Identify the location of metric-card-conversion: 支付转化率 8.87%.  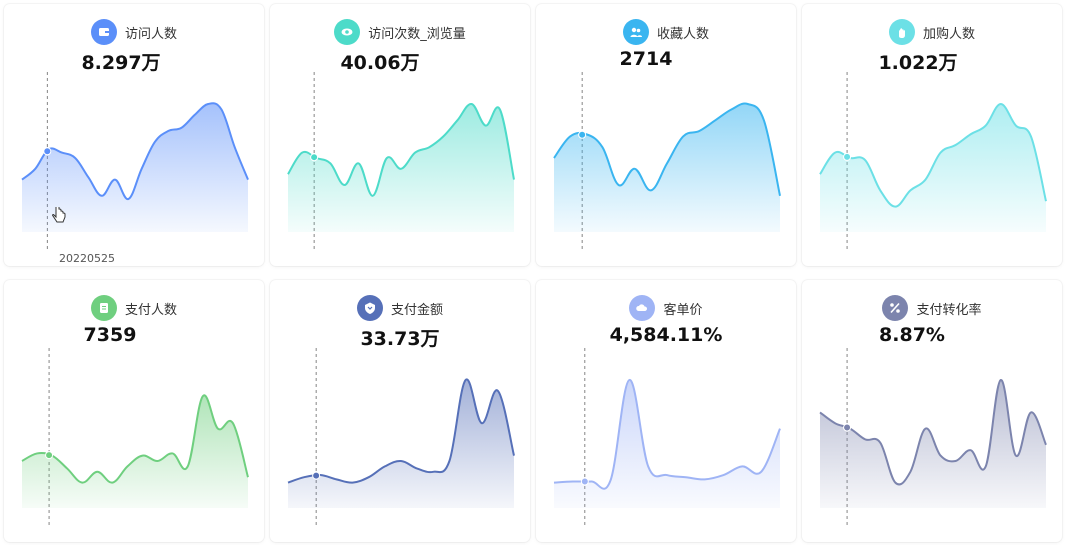
(932, 411).